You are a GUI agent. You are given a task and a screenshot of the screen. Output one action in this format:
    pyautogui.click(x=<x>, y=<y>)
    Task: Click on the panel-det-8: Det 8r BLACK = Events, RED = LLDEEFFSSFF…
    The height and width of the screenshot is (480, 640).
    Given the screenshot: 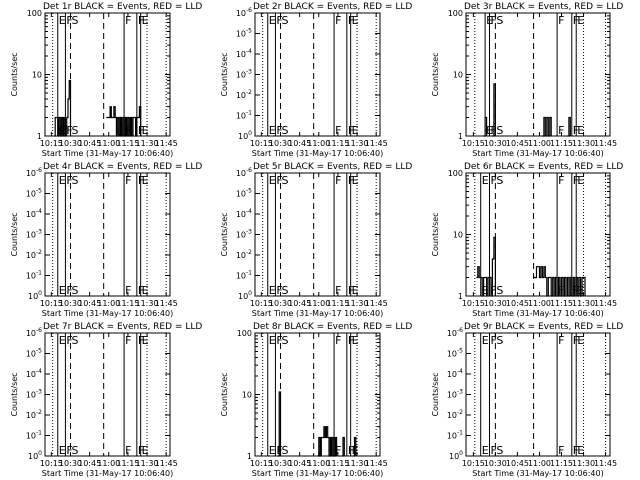 What is the action you would take?
    pyautogui.click(x=316, y=400)
    